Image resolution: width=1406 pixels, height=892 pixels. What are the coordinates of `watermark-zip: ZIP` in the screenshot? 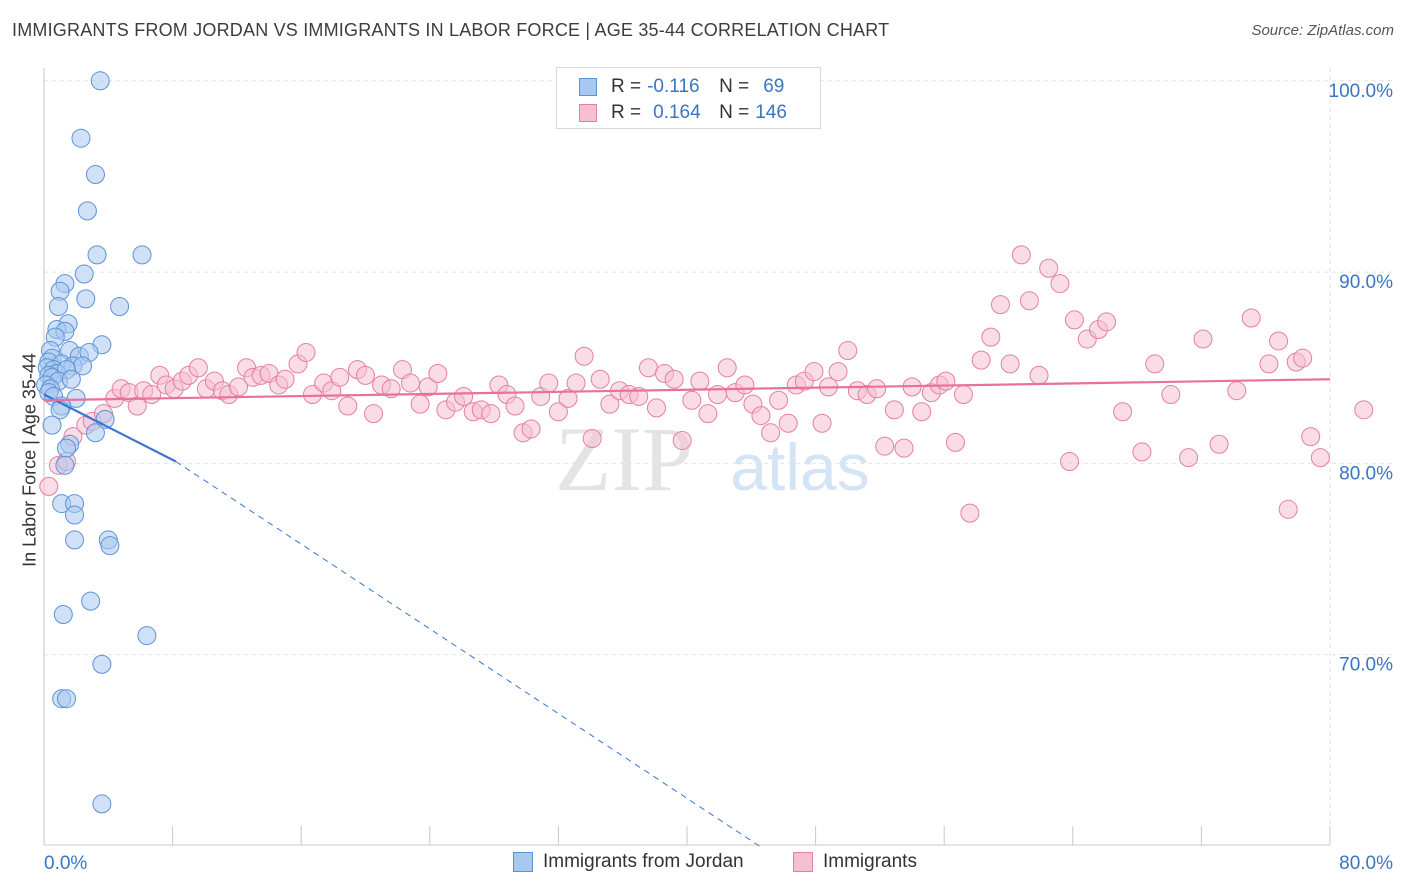 It's located at (624, 459).